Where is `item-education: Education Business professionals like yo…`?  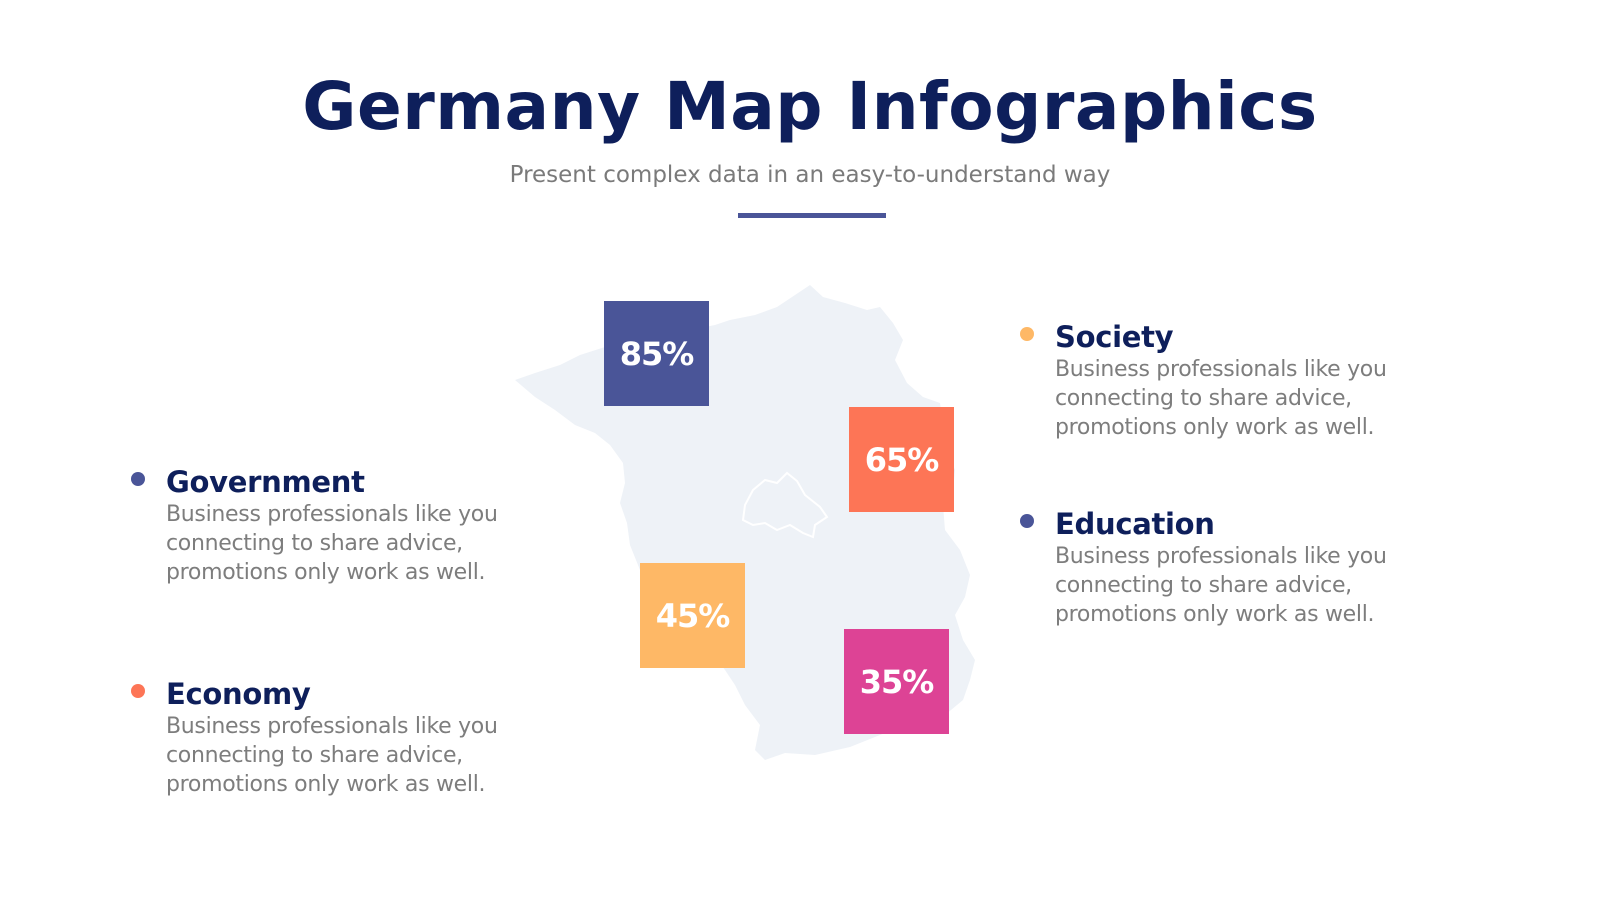 item-education: Education Business professionals like yo… is located at coordinates (1217, 567).